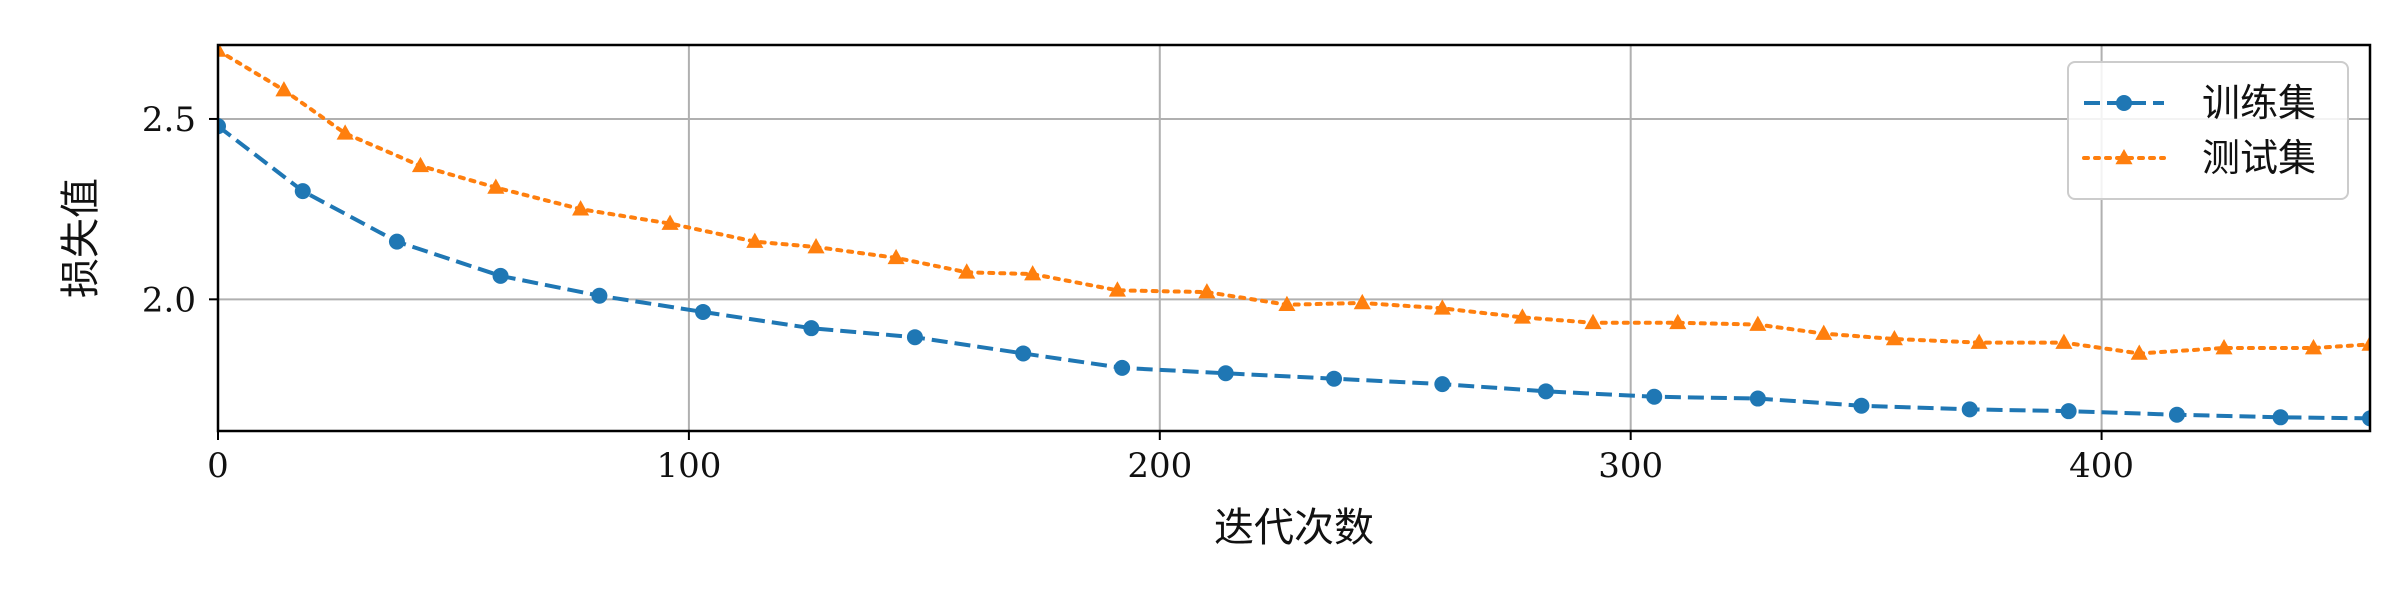  I want to click on legend-label-train: 训练集, so click(2259, 103).